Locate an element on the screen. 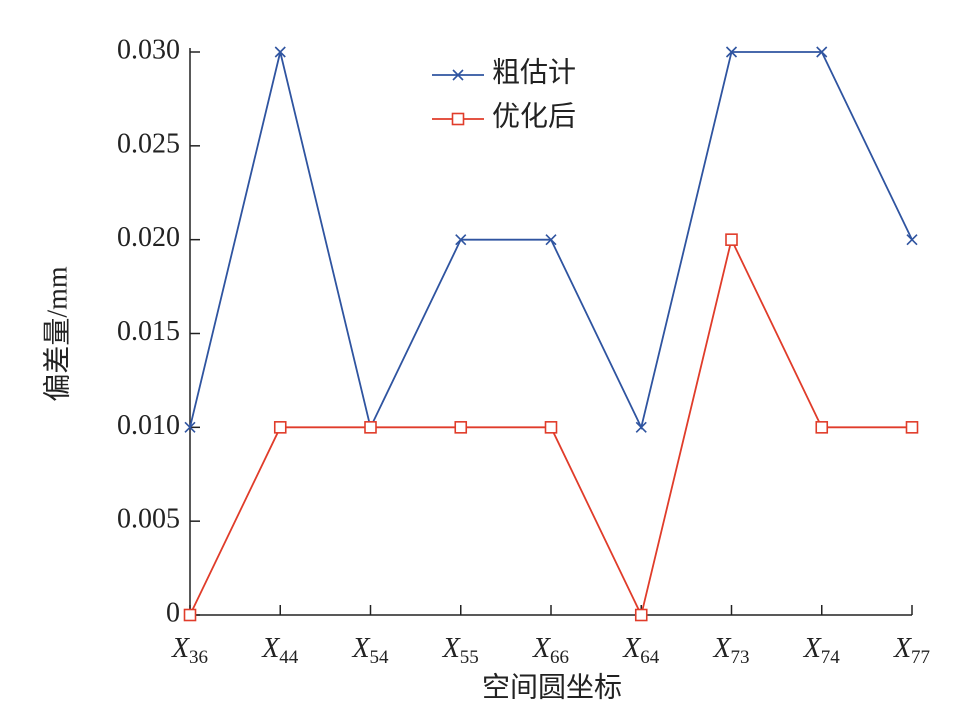 The height and width of the screenshot is (709, 979). x-tick-subscript: 44 is located at coordinates (289, 657).